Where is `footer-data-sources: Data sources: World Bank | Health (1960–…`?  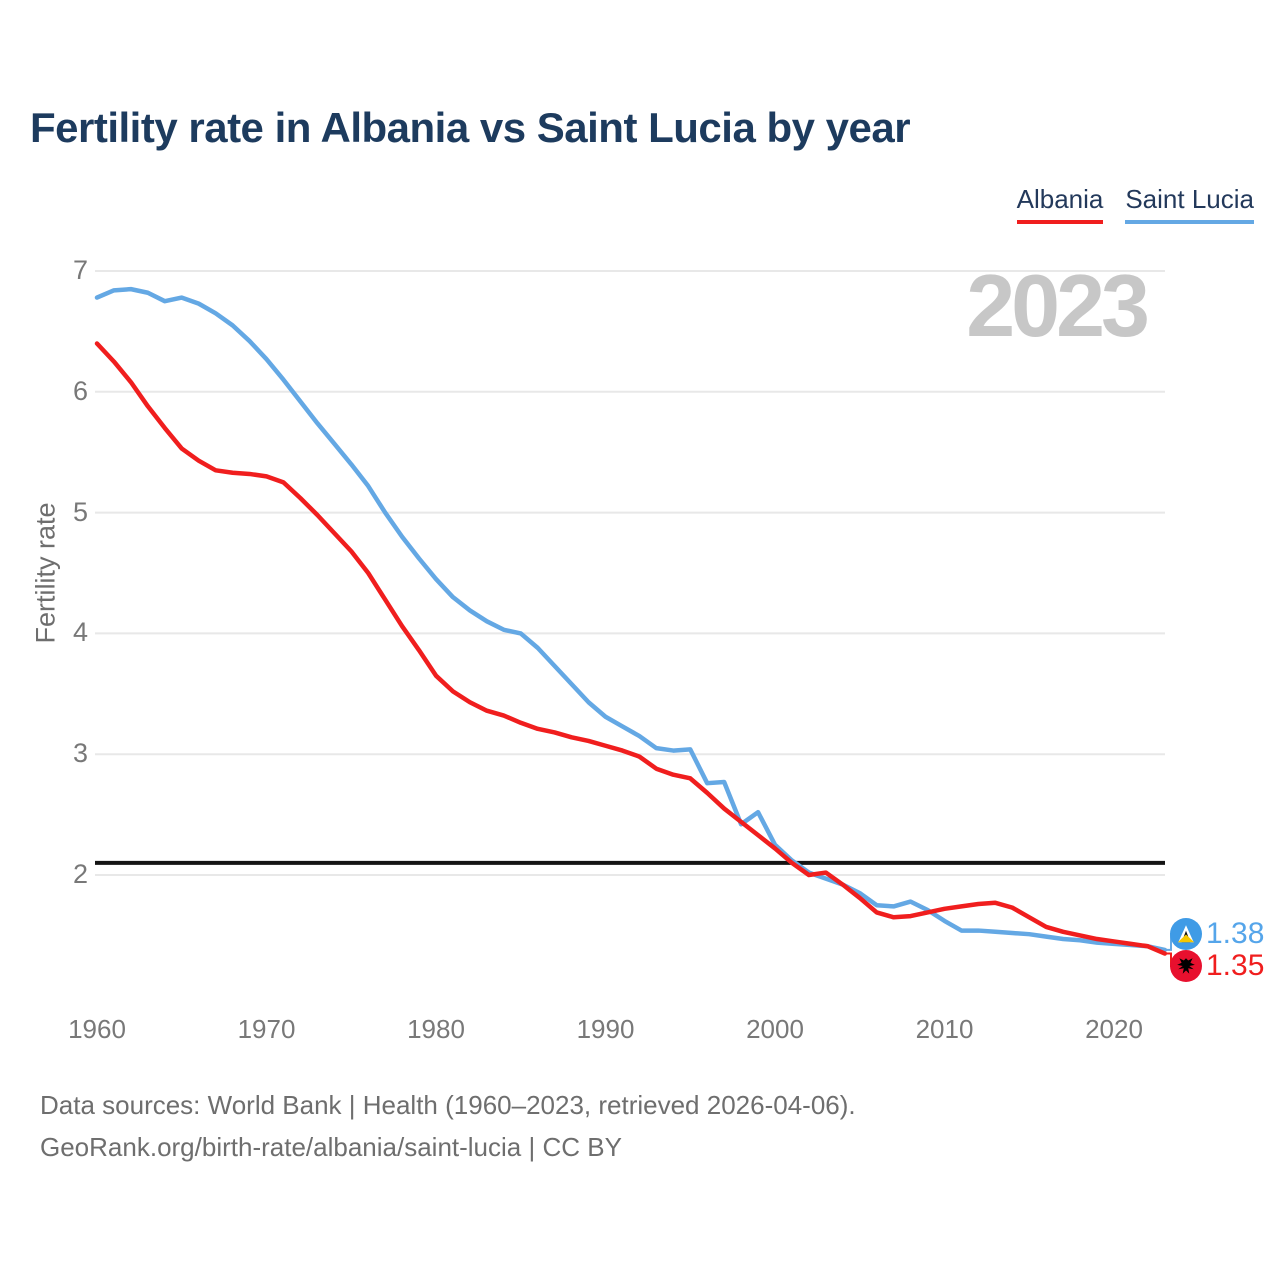 footer-data-sources: Data sources: World Bank | Health (1960–… is located at coordinates (448, 1105).